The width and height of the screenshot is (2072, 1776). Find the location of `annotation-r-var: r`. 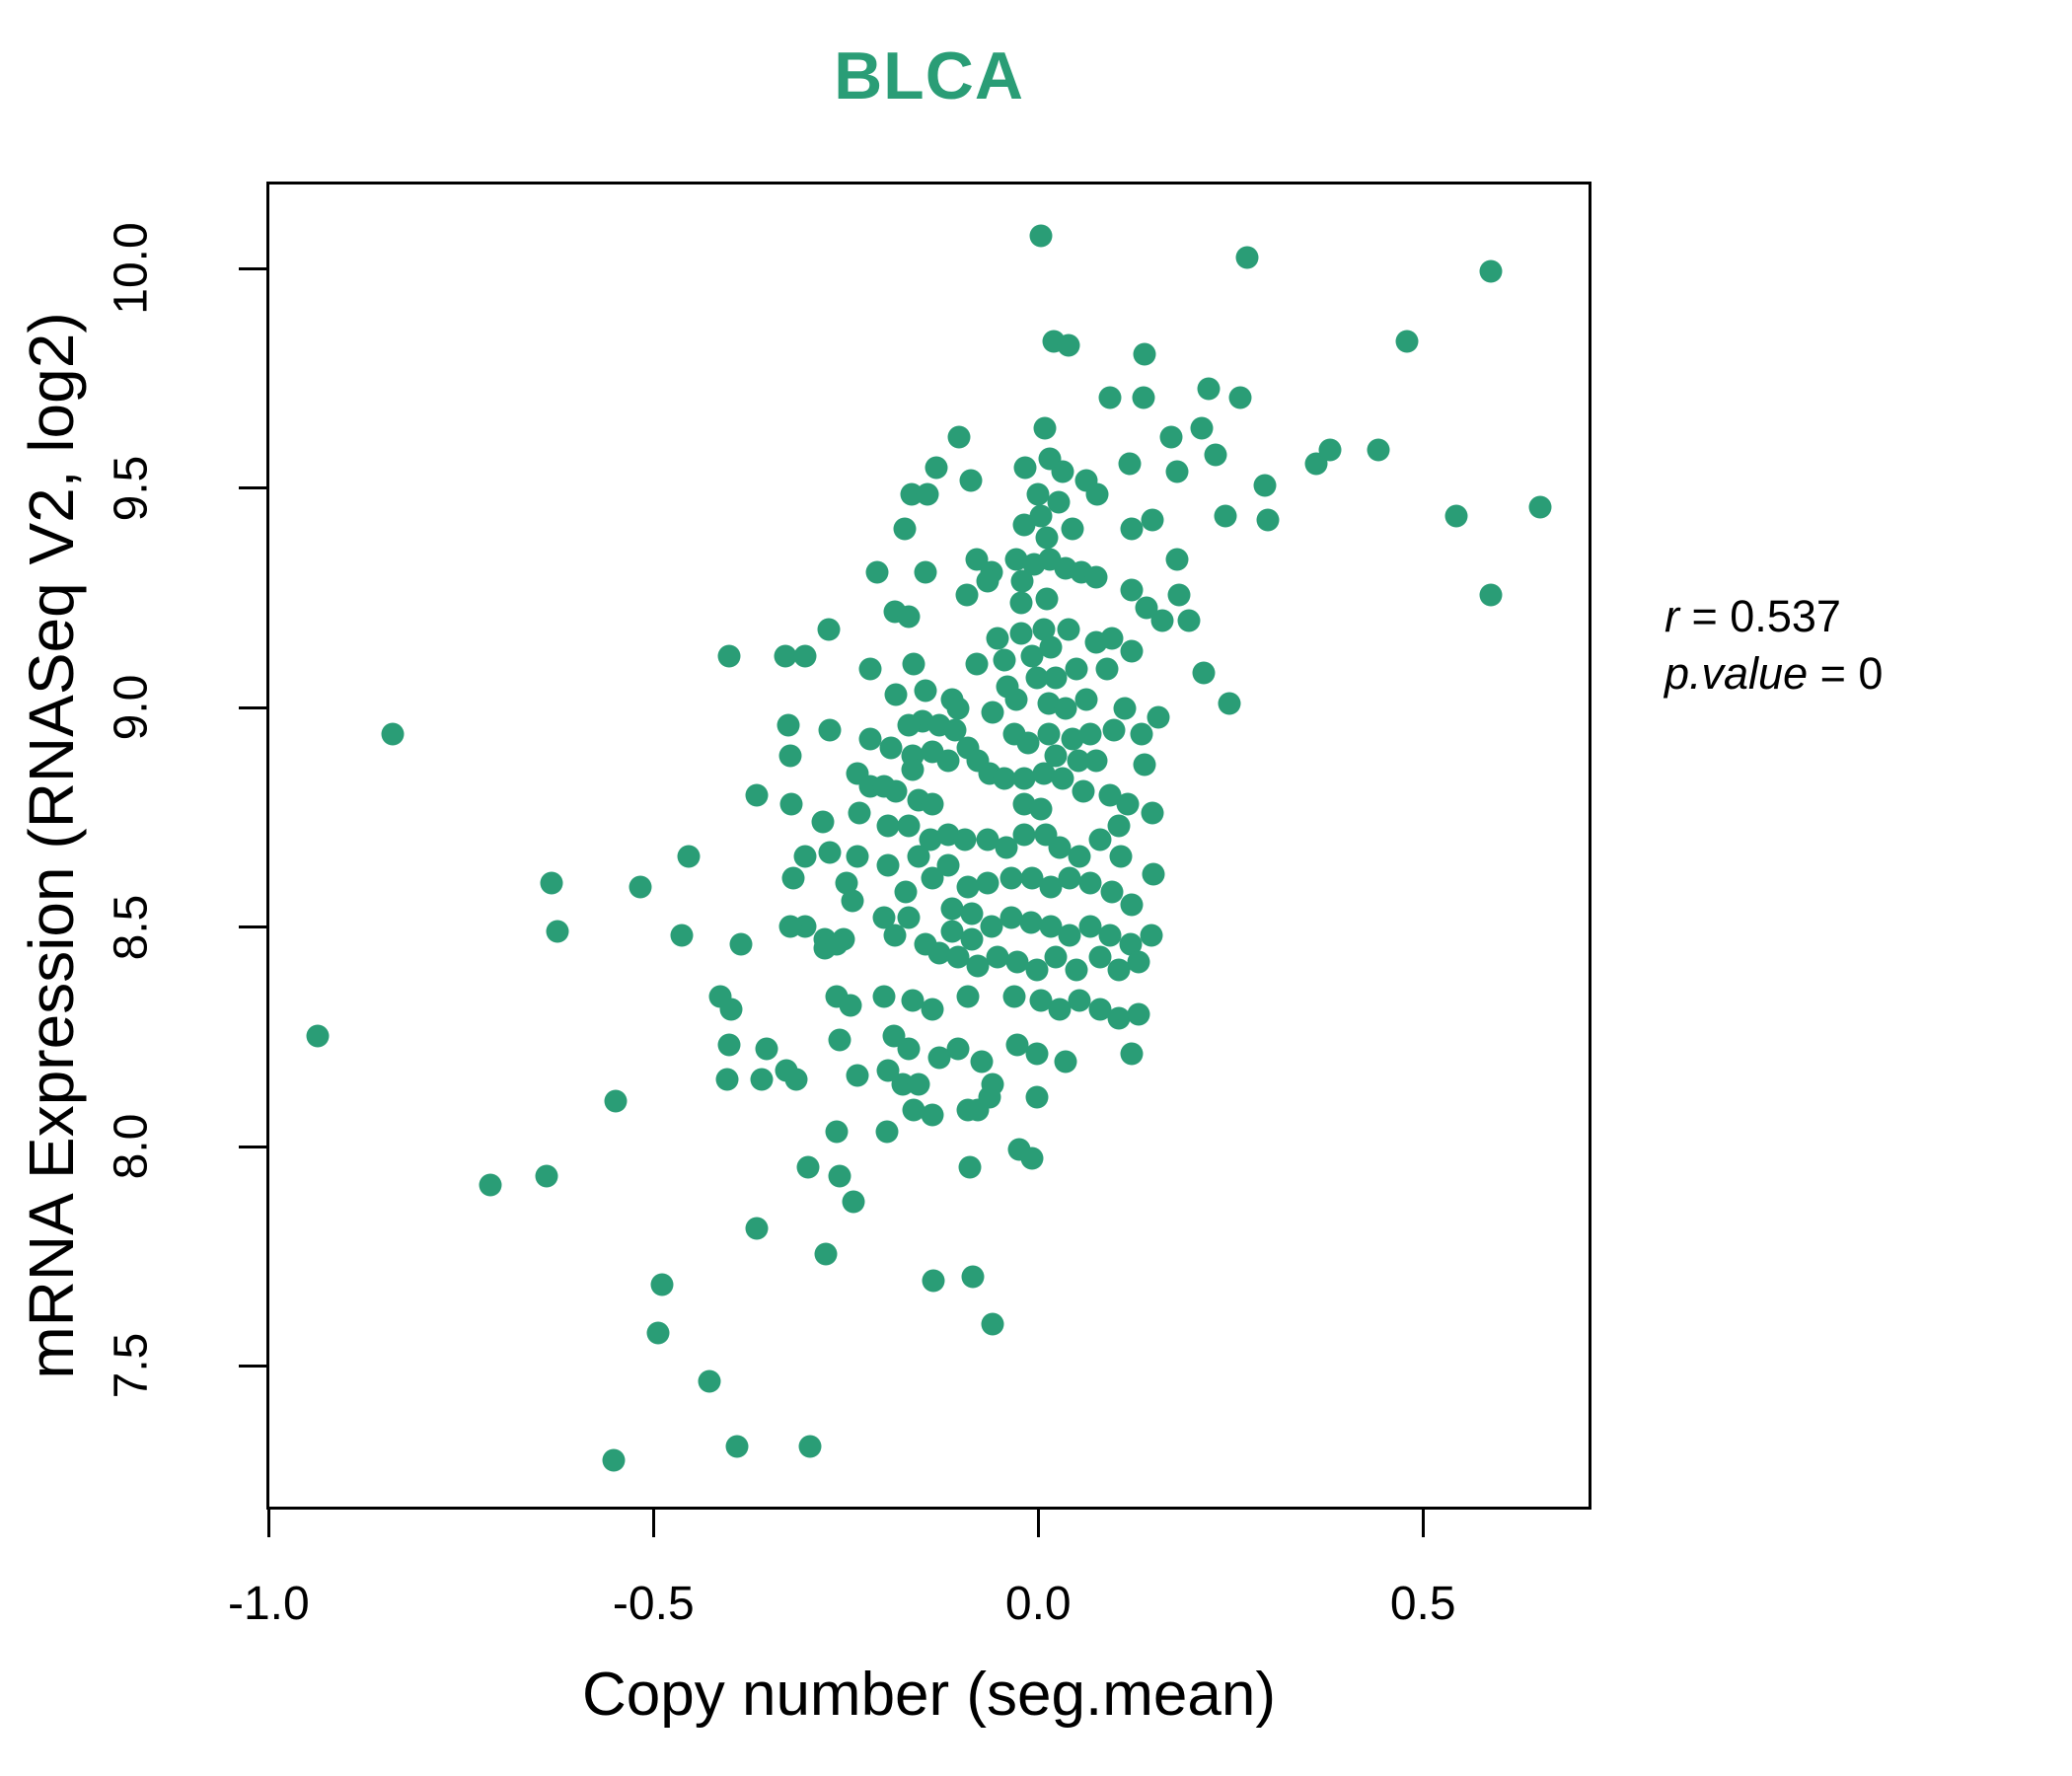

annotation-r-var: r is located at coordinates (1672, 616).